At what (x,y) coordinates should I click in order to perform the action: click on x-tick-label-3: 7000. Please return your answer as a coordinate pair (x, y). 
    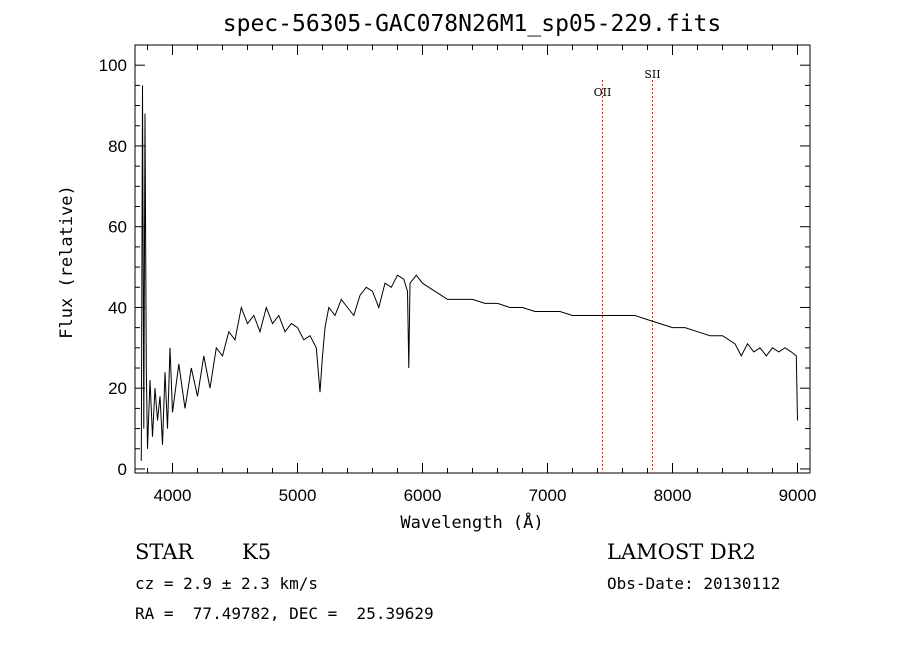
    Looking at the image, I should click on (548, 495).